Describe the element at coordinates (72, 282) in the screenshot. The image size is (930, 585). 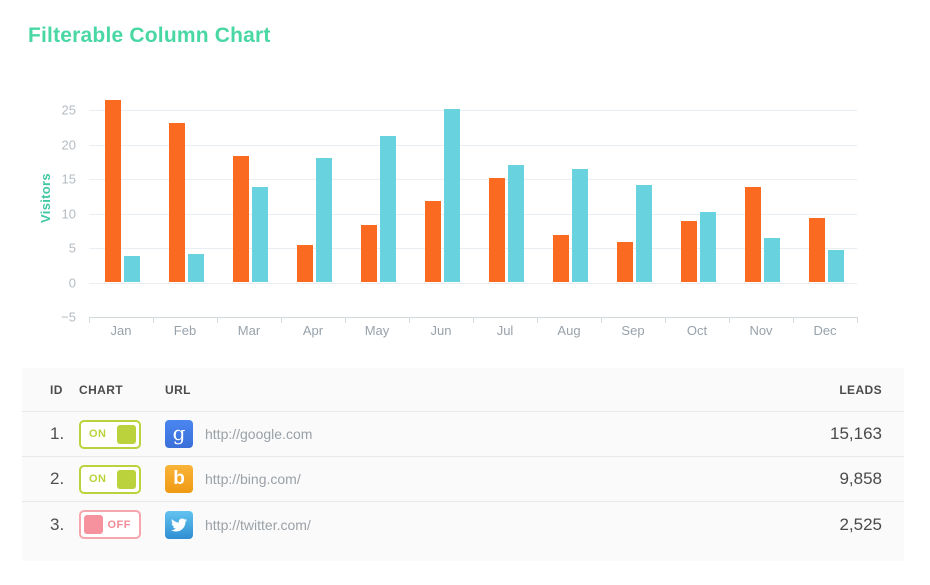
I see `y-axis-tick-label: 0` at that location.